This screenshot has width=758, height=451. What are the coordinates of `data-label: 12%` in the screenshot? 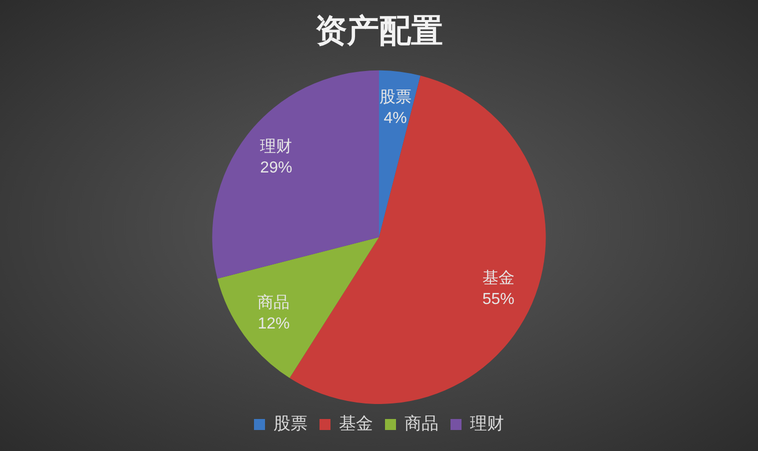 It's located at (274, 324).